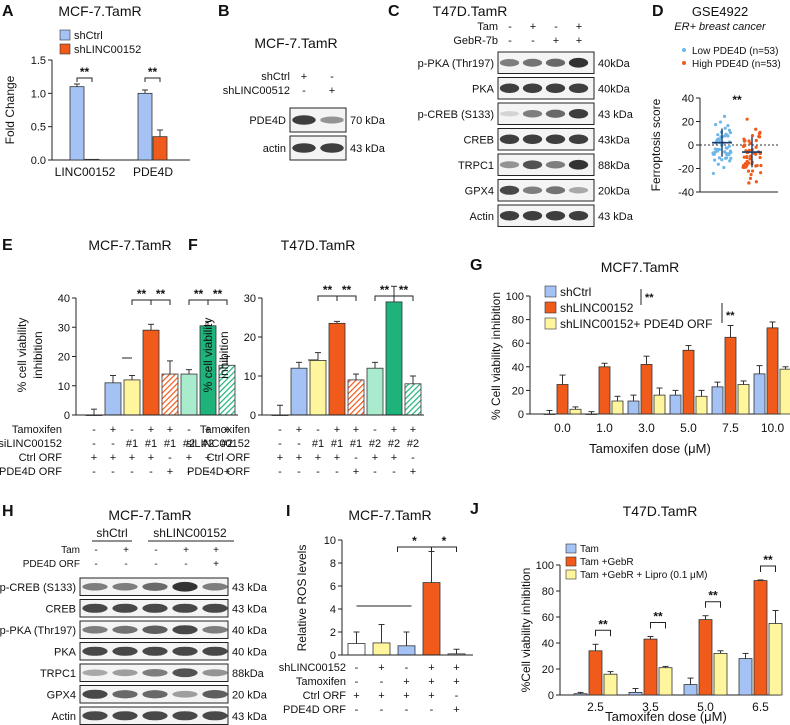  Describe the element at coordinates (518, 368) in the screenshot. I see `panel-g-ytick-label: 40` at that location.